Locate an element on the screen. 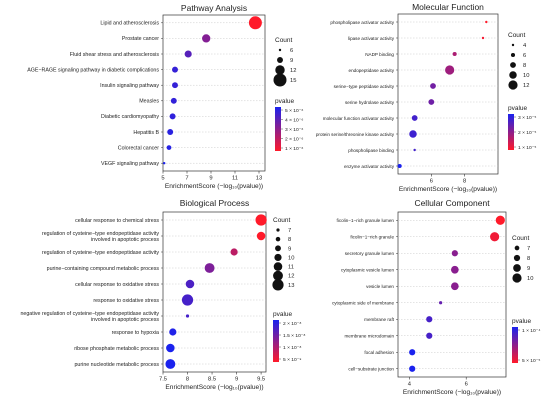 The height and width of the screenshot is (400, 550). category-label: Prostate cancer is located at coordinates (140, 39).